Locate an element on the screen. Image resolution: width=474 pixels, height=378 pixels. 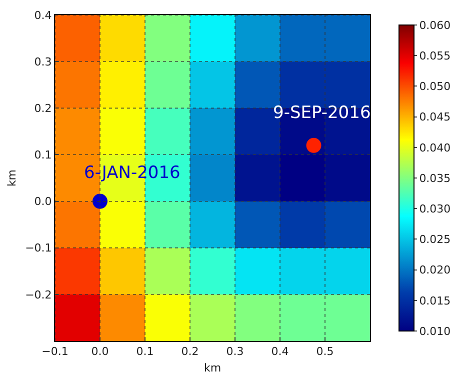
x-axis-title: km is located at coordinates (213, 367).